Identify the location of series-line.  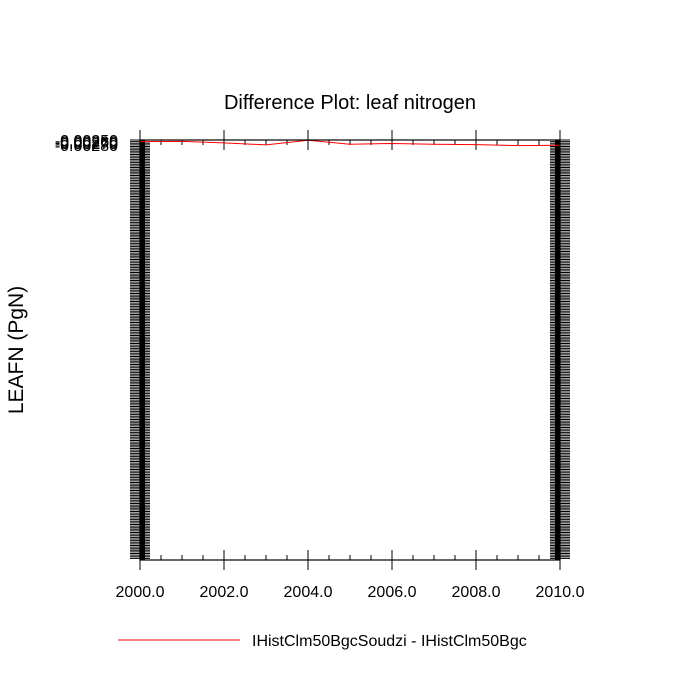
(350, 143).